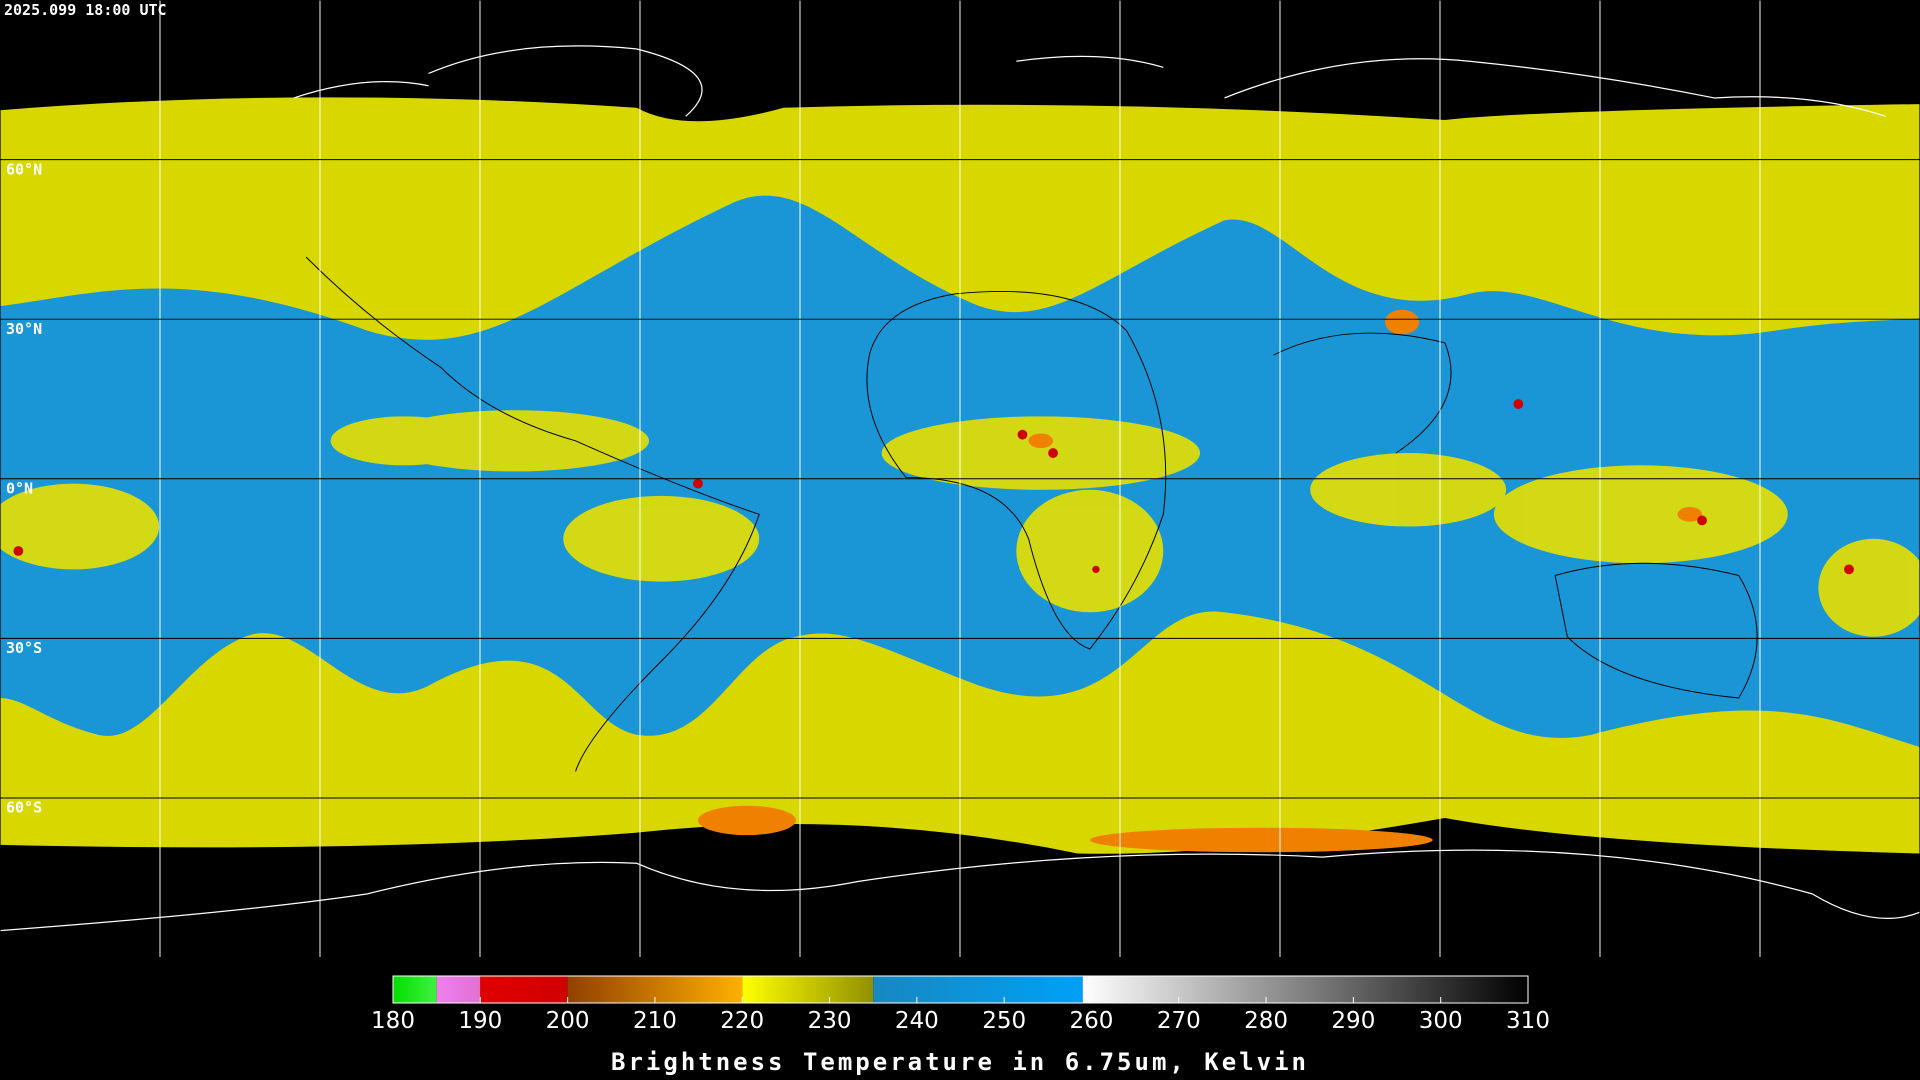 The image size is (1920, 1080). Describe the element at coordinates (24, 329) in the screenshot. I see `latitude-label: 30°N` at that location.